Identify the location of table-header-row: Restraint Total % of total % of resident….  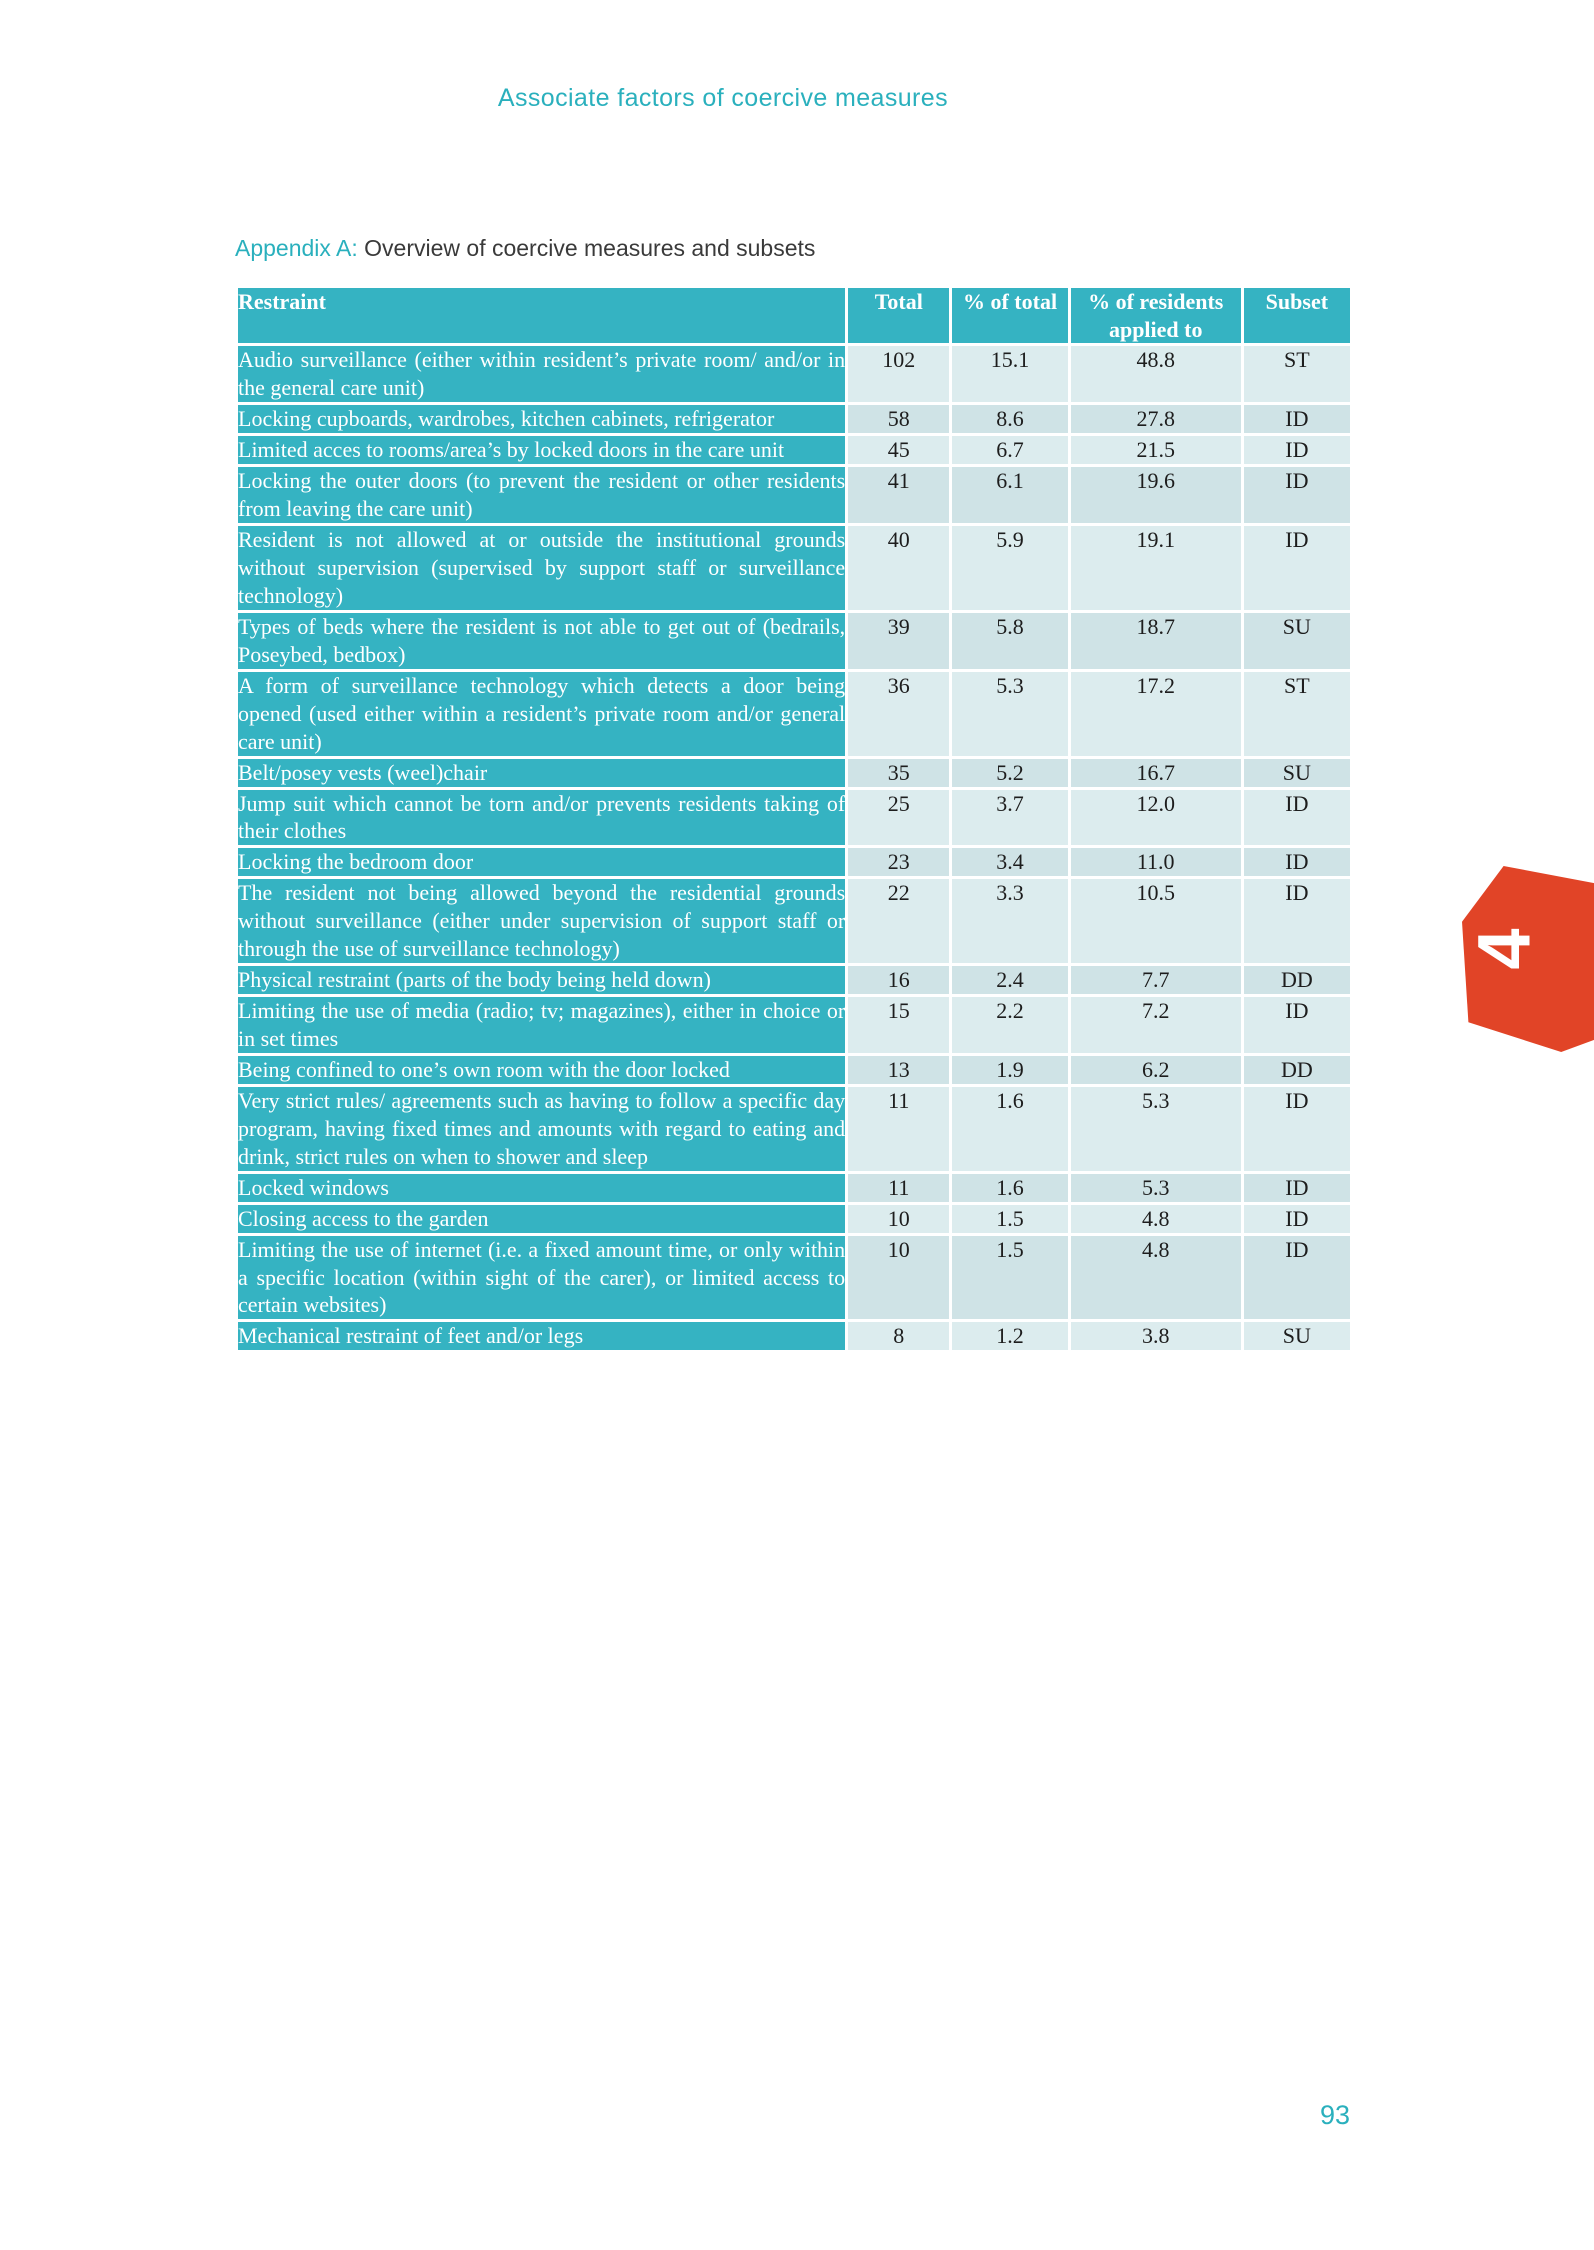
(794, 316).